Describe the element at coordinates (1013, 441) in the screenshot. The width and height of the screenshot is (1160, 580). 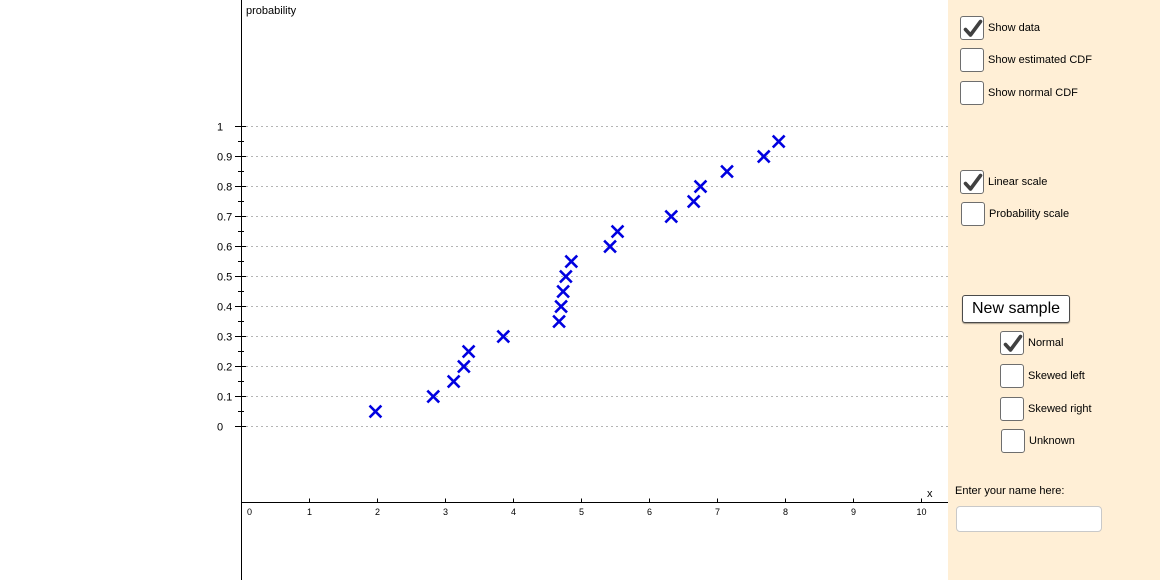
I see `unknown-checkbox` at that location.